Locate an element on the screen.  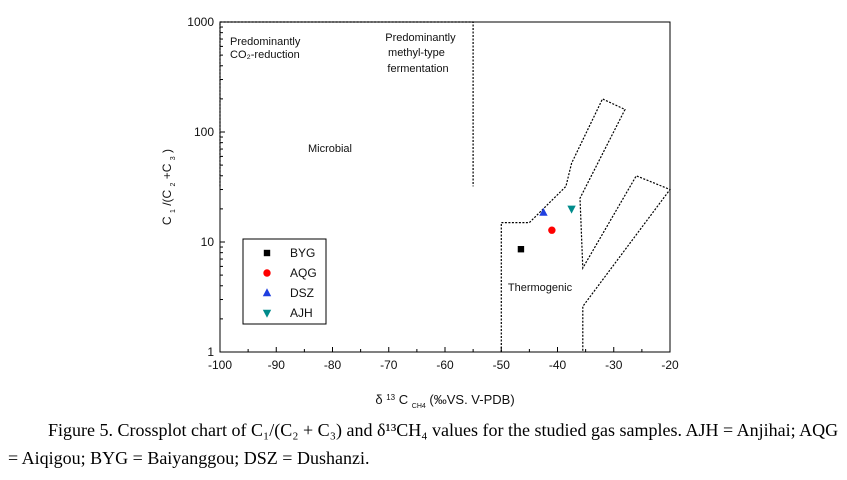
y-axis-ticks: 1 10 100 1000 is located at coordinates (206, 187).